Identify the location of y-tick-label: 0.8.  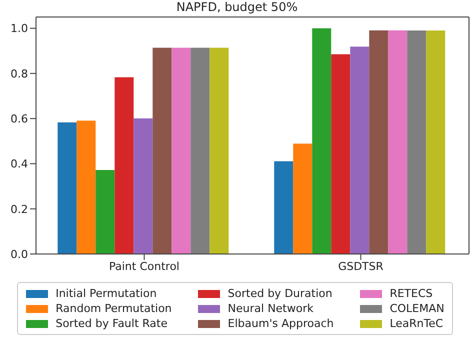
(19, 73).